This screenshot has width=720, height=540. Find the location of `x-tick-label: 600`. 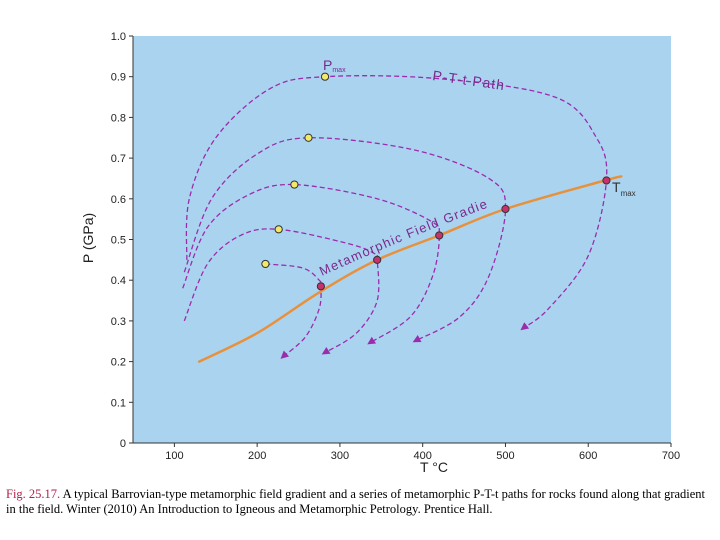

x-tick-label: 600 is located at coordinates (588, 456).